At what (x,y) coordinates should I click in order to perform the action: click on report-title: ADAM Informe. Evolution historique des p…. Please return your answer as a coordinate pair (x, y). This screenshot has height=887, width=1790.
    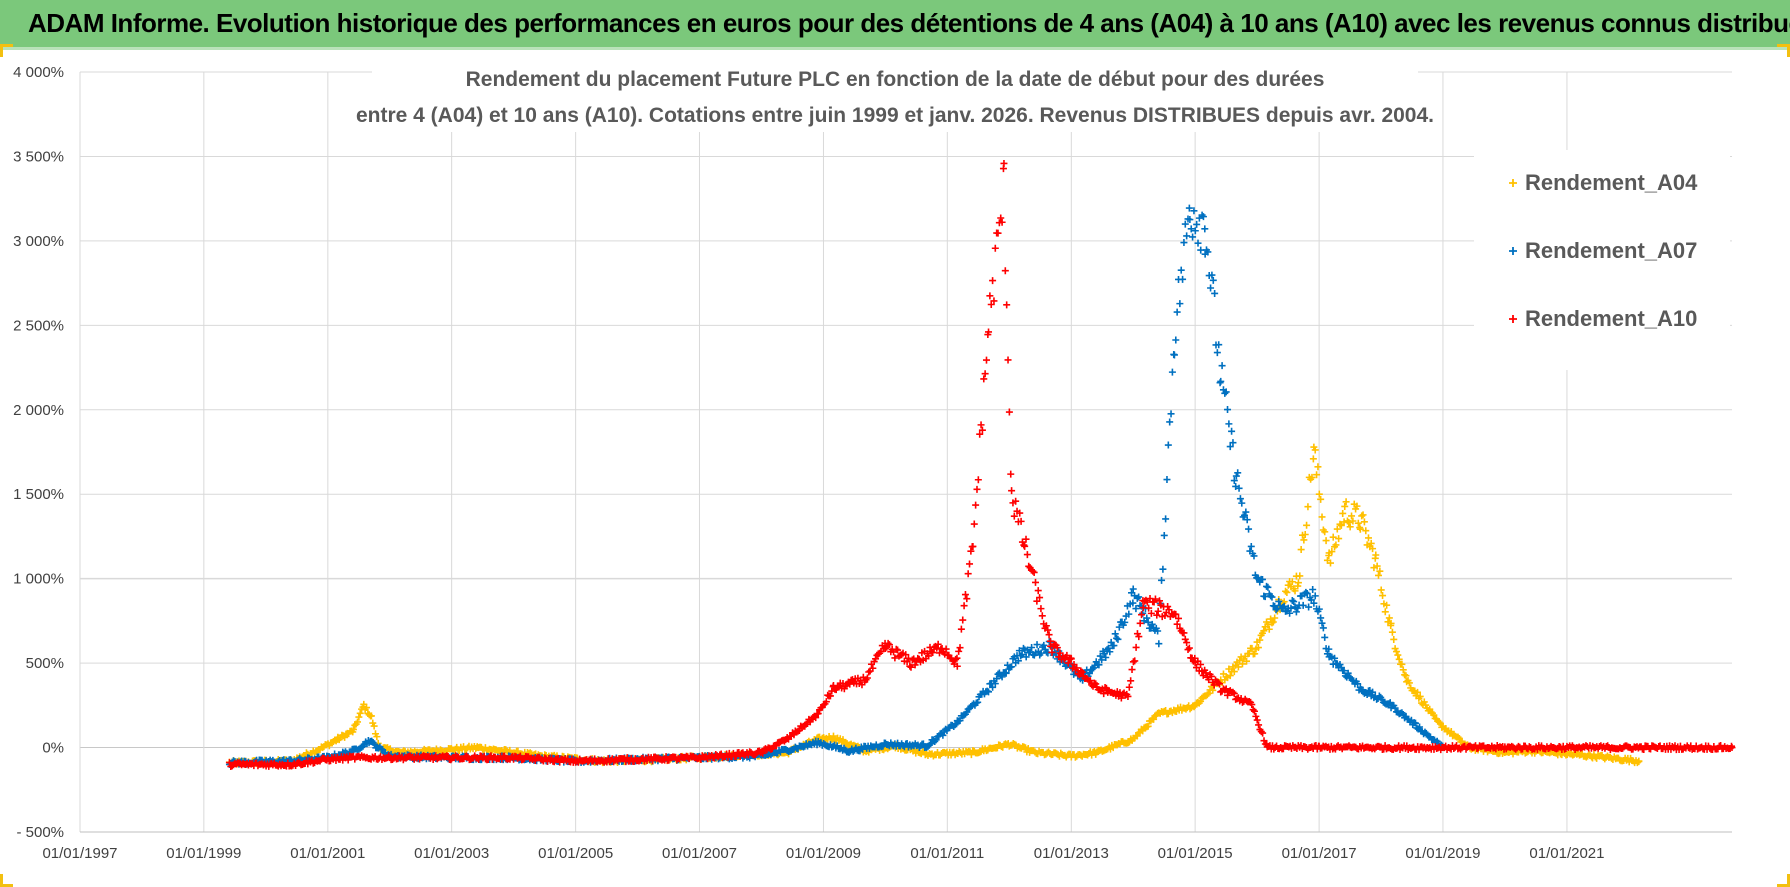
    Looking at the image, I should click on (909, 23).